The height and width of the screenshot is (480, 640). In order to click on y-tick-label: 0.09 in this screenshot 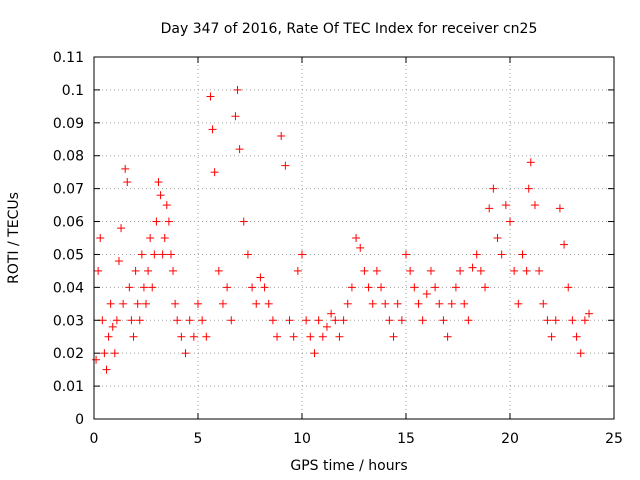, I will do `click(68, 124)`.